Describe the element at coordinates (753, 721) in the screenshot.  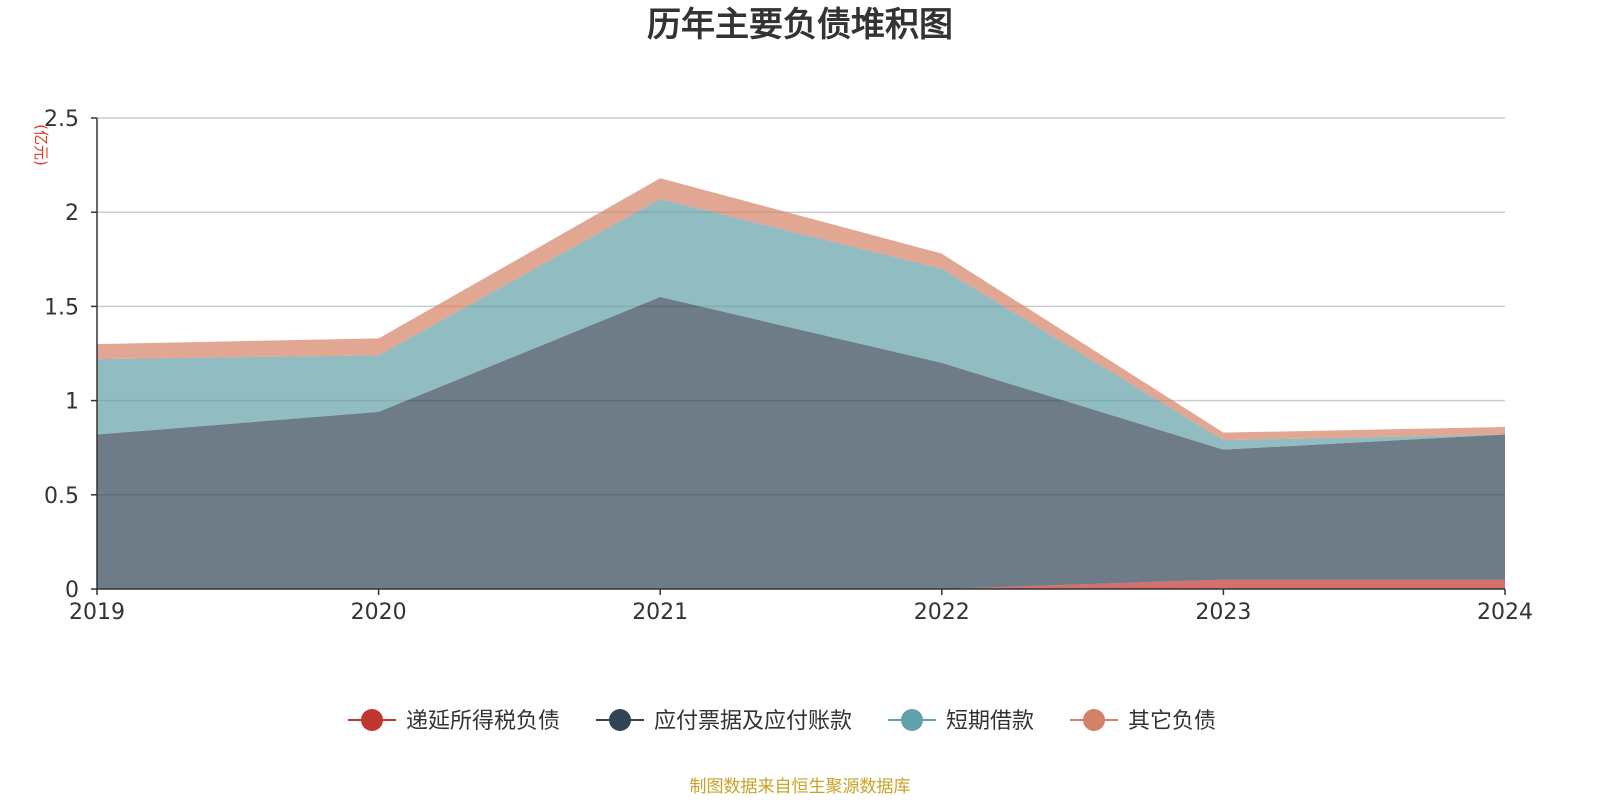
I see `legend-label: 应付票据及应付账款` at that location.